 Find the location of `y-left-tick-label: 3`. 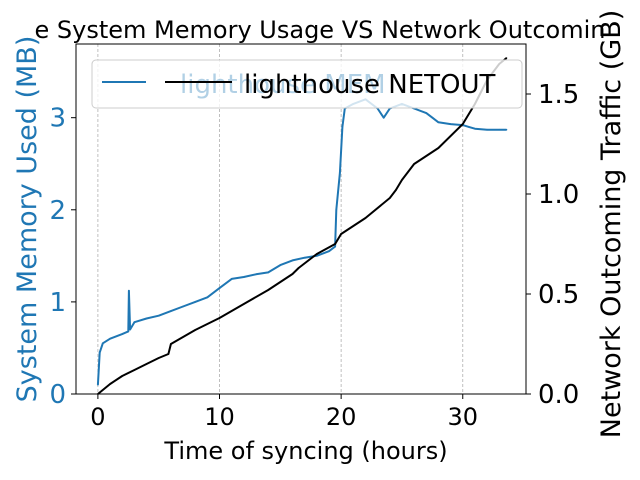

y-left-tick-label: 3 is located at coordinates (57, 119).